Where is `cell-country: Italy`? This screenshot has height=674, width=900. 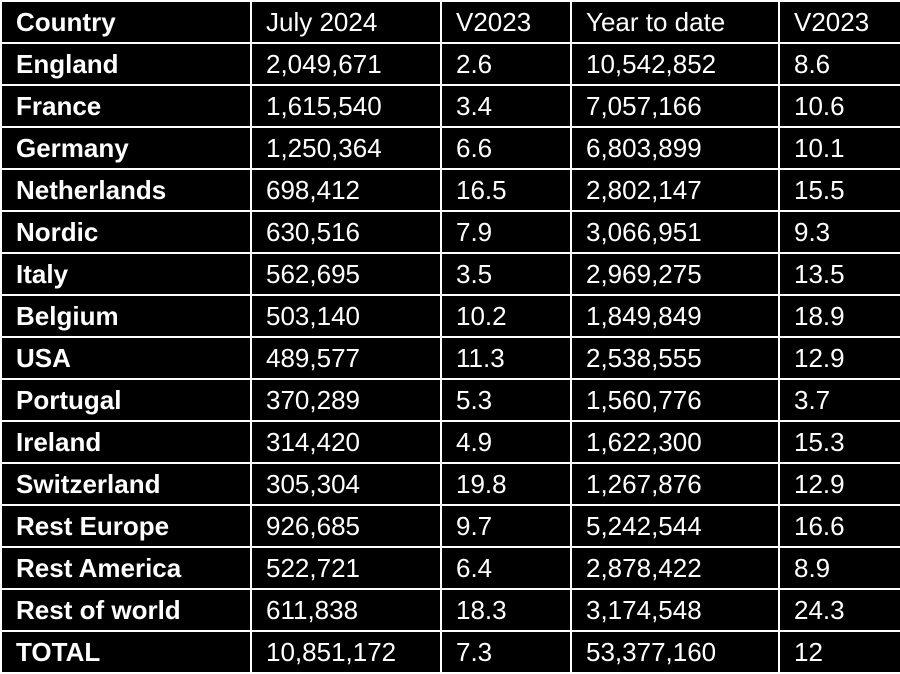 cell-country: Italy is located at coordinates (126, 274).